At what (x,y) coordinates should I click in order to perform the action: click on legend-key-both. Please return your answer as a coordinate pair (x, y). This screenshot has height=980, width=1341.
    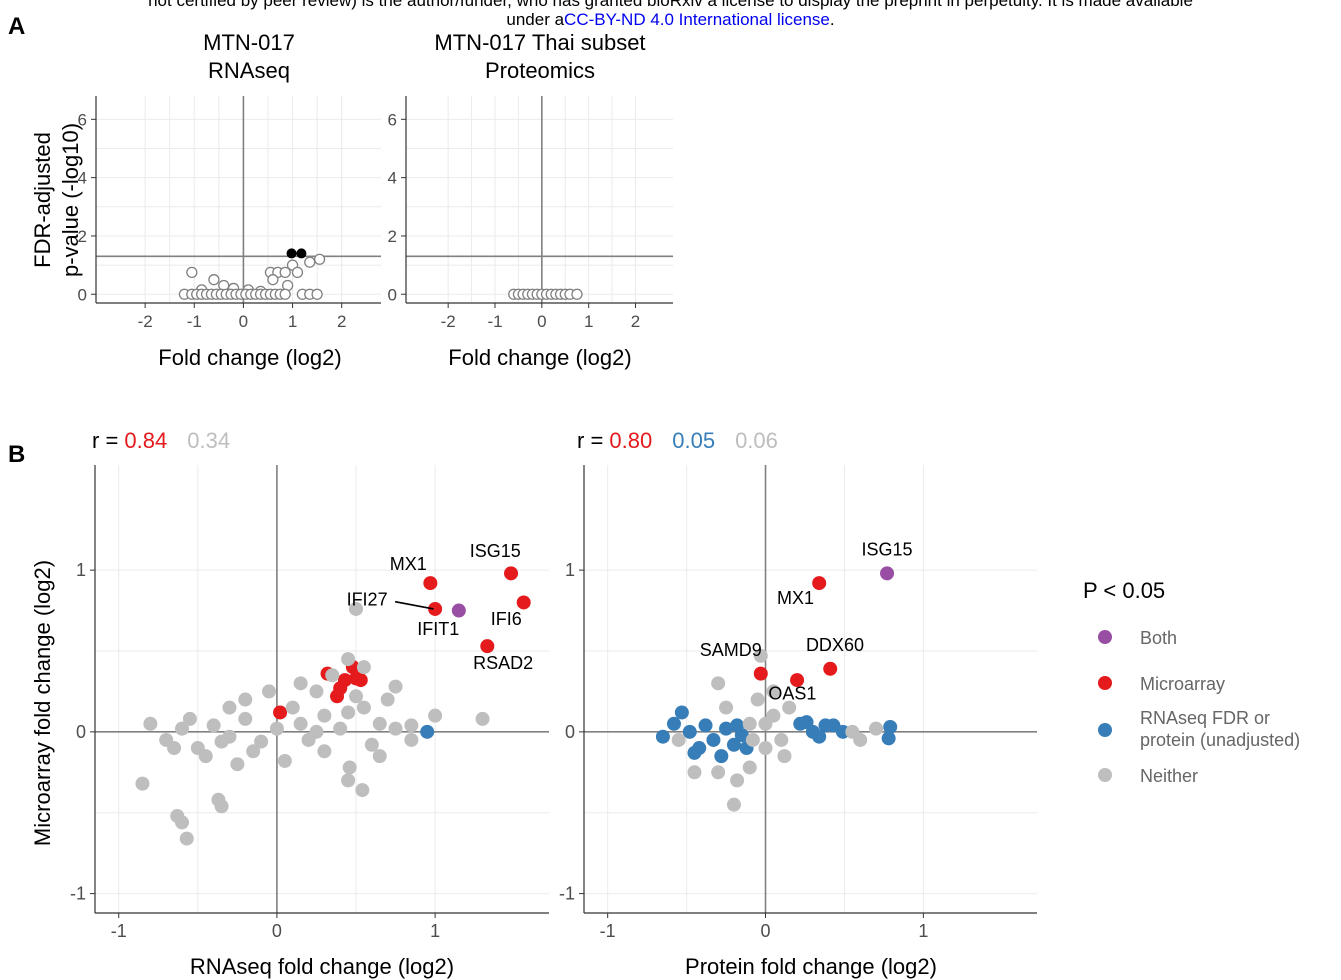
    Looking at the image, I should click on (1105, 637).